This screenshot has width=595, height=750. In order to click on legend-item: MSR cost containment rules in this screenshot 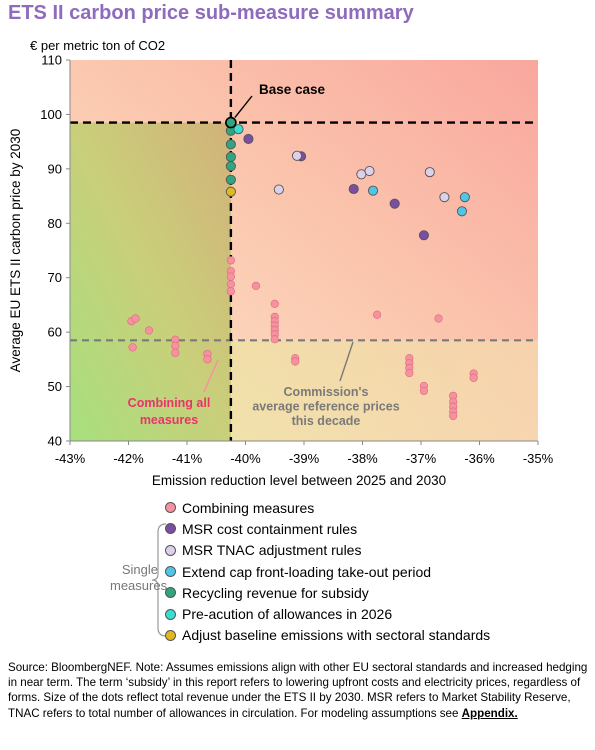, I will do `click(327, 528)`.